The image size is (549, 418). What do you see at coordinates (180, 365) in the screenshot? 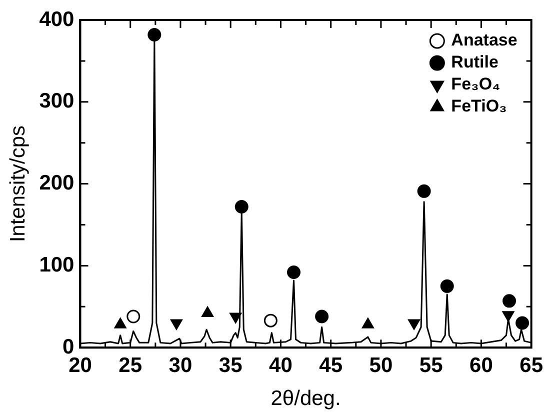
I see `x-tick-label: 30` at bounding box center [180, 365].